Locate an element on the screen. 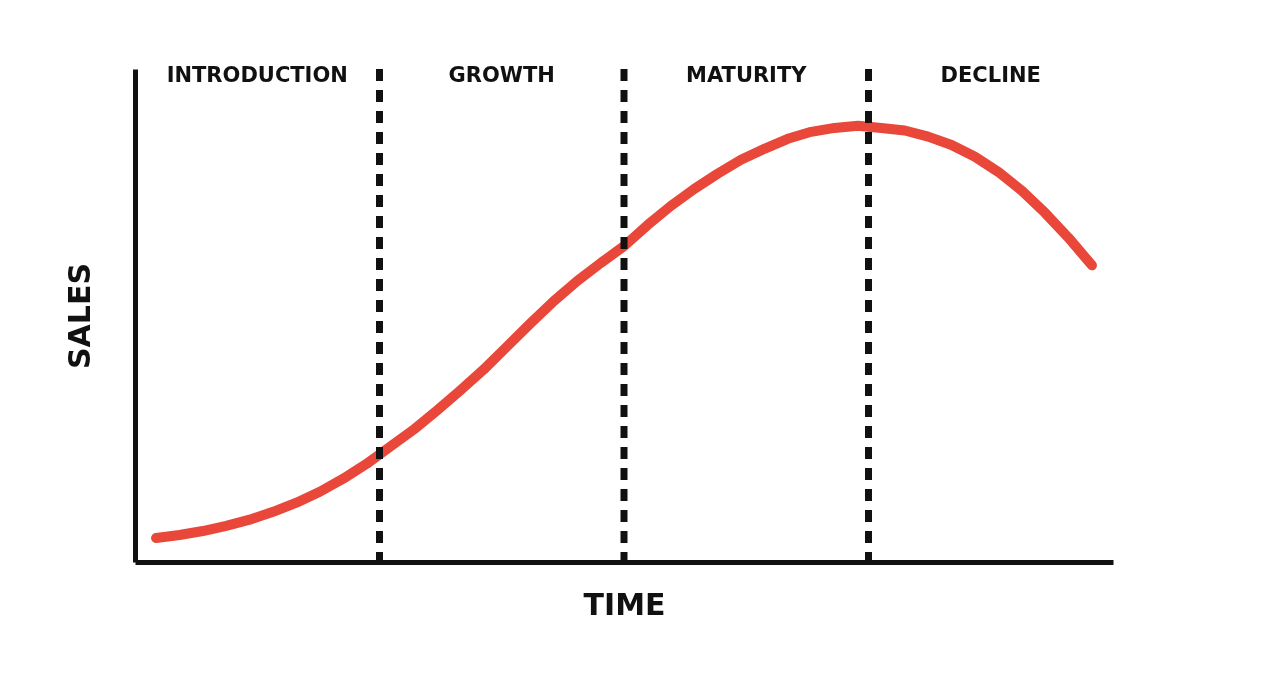  x-axis-title: TIME is located at coordinates (624, 604).